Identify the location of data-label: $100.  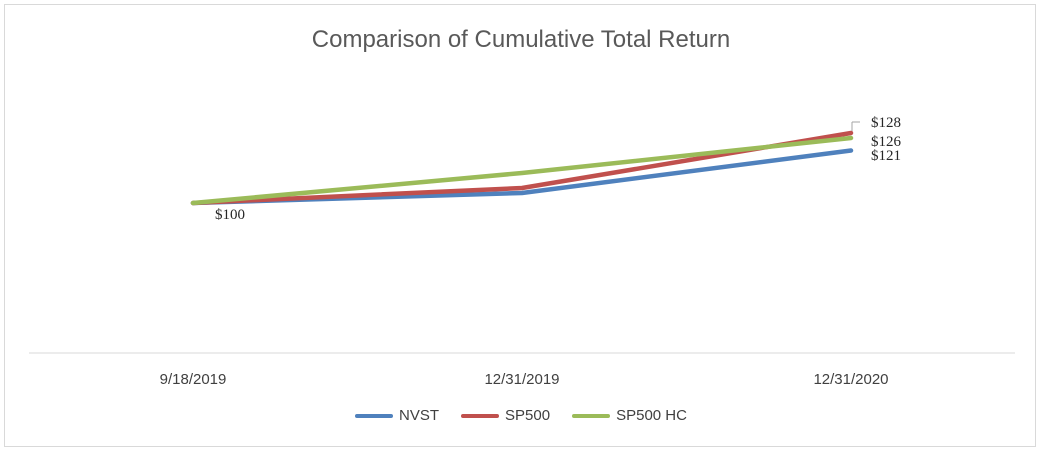
(230, 215).